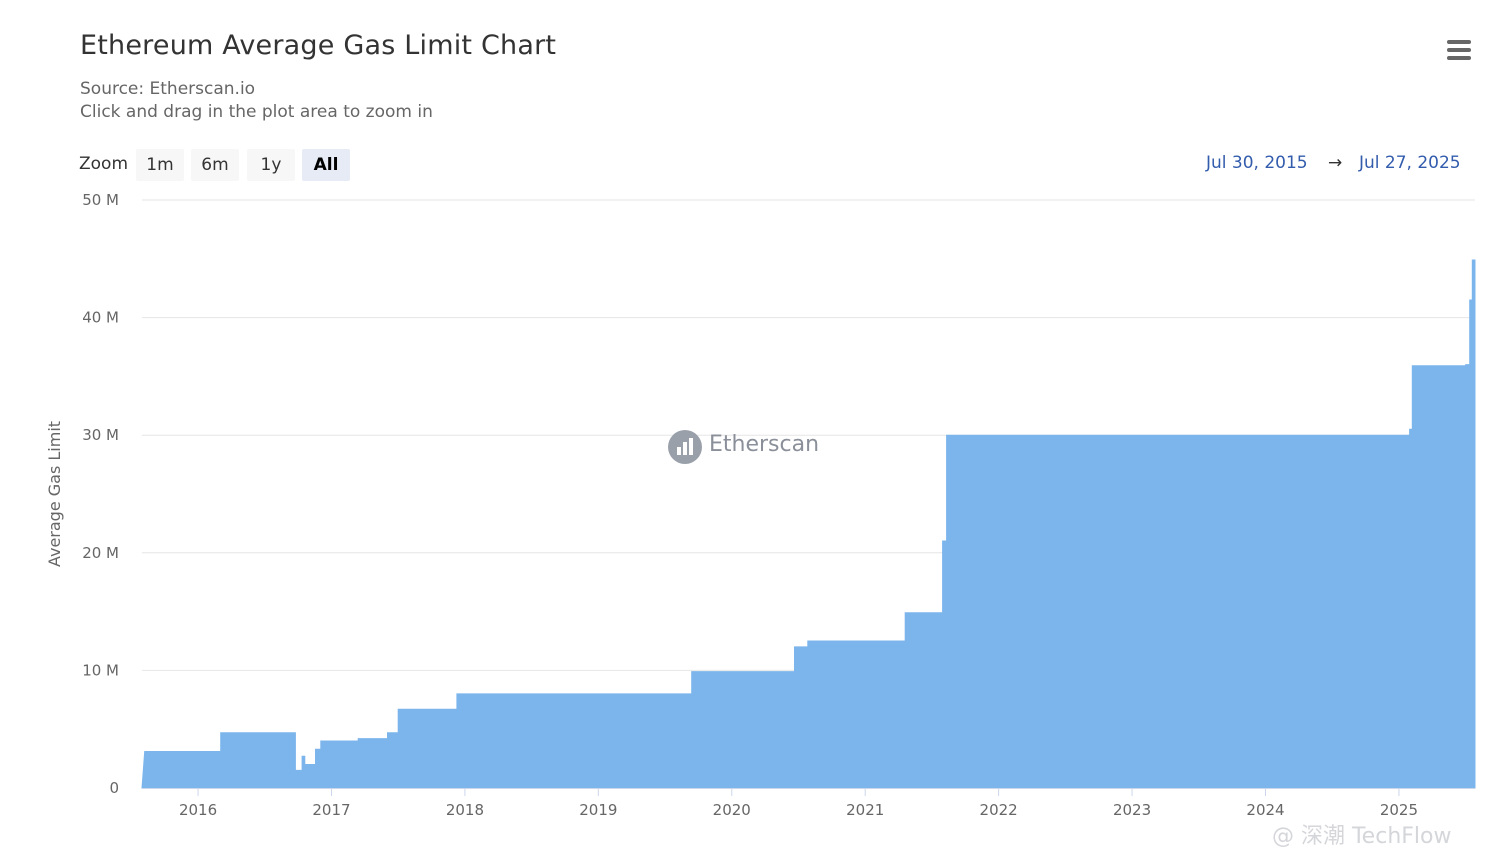 The width and height of the screenshot is (1501, 862). I want to click on x-tick-label: 2018, so click(465, 810).